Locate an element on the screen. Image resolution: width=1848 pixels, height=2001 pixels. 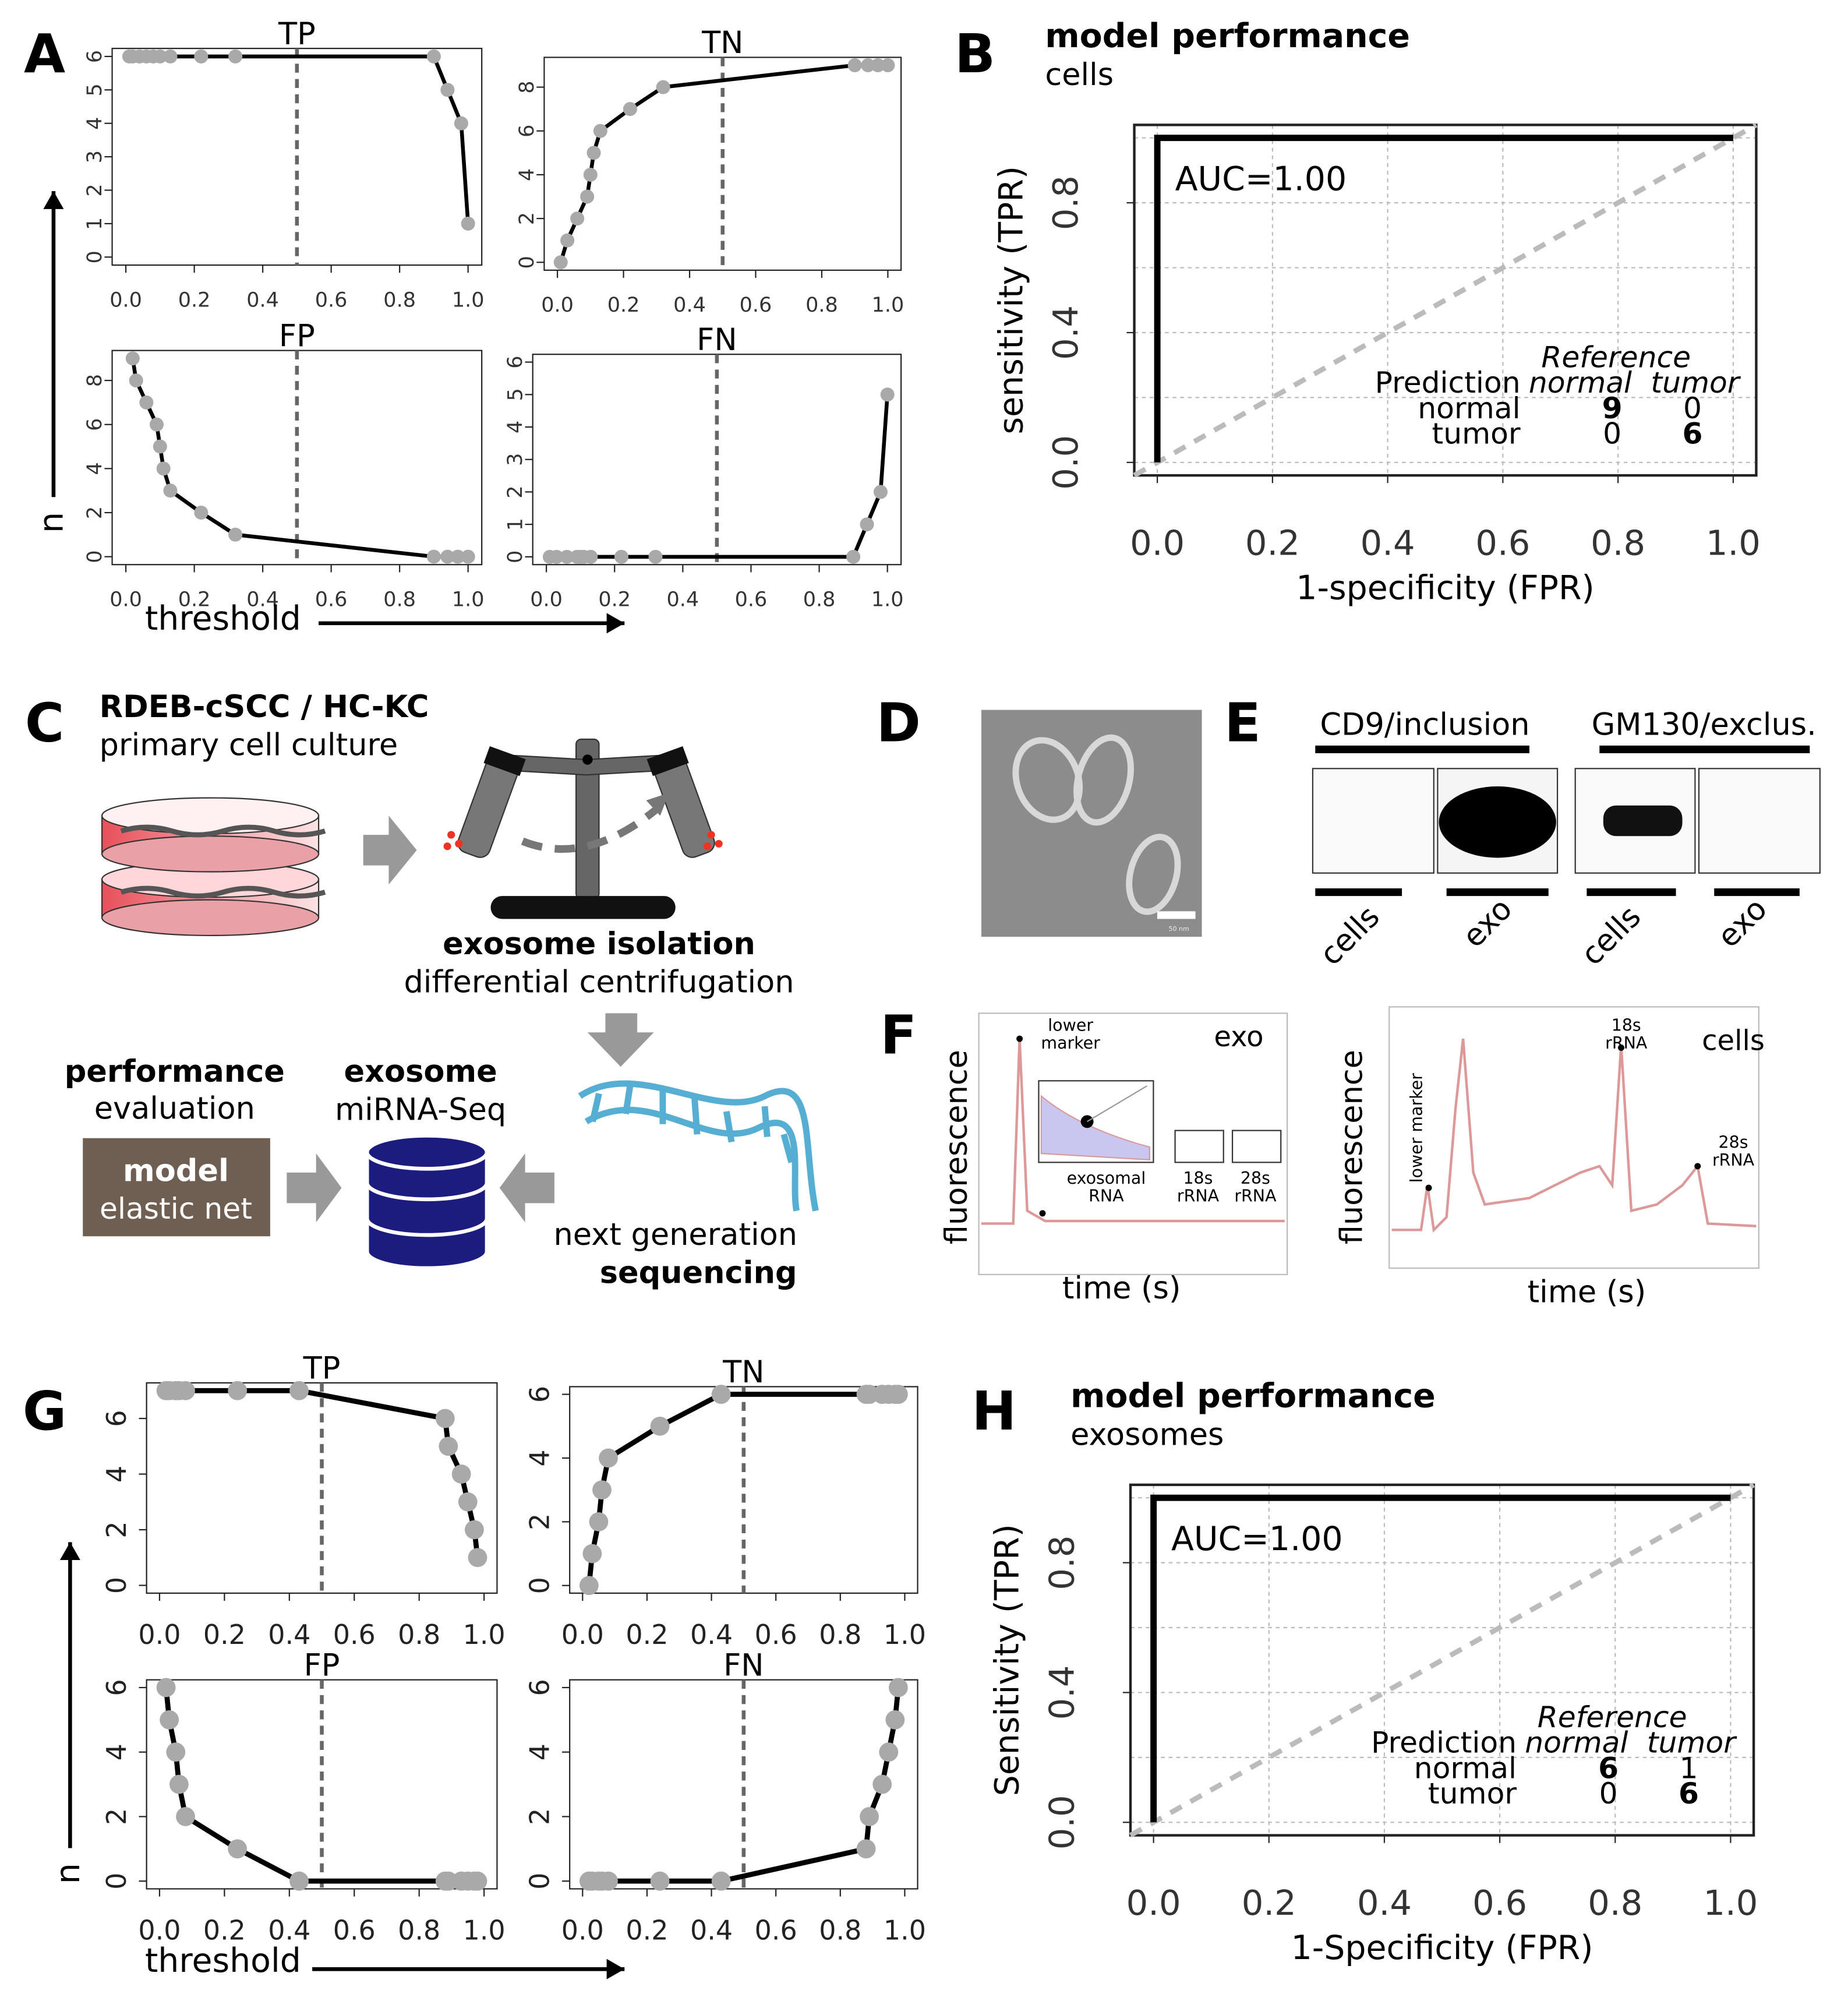
table-header: Prediction is located at coordinates (1444, 1743).